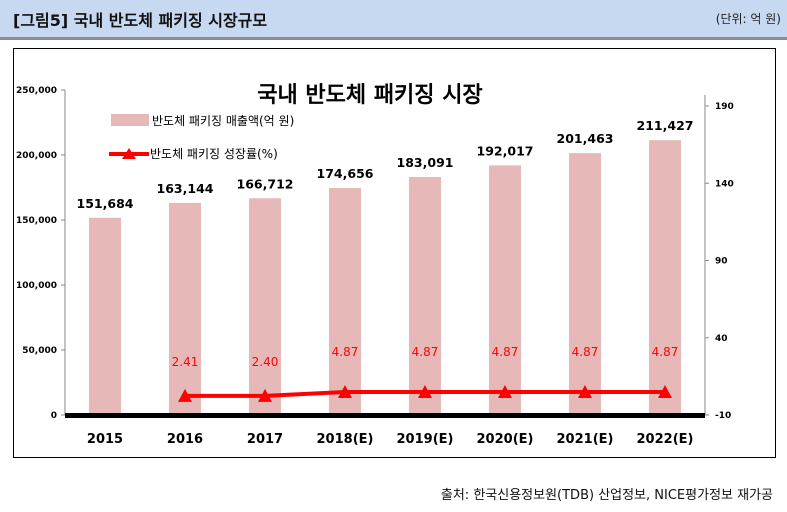  I want to click on bar-value-label: 201,463, so click(585, 138).